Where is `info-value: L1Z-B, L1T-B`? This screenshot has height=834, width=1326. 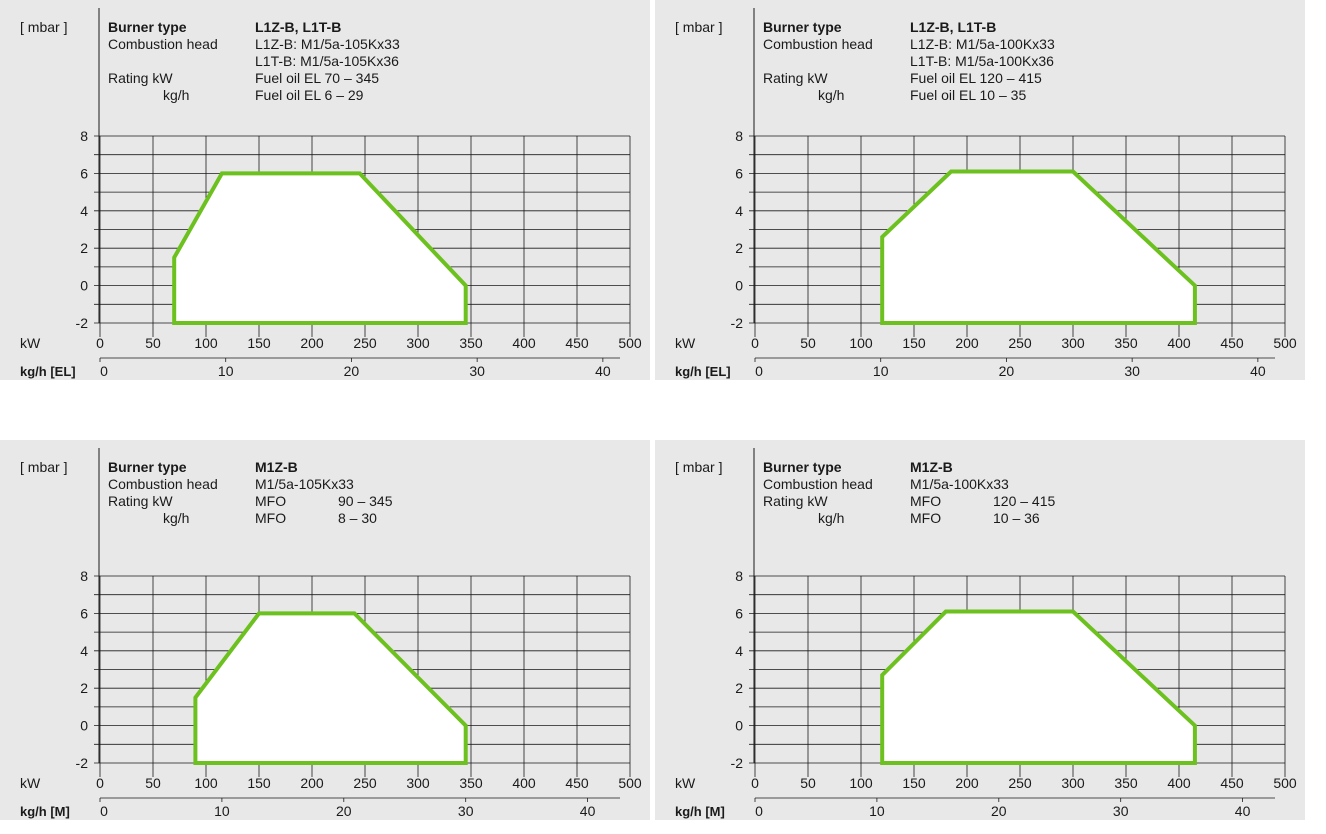 info-value: L1Z-B, L1T-B is located at coordinates (298, 27).